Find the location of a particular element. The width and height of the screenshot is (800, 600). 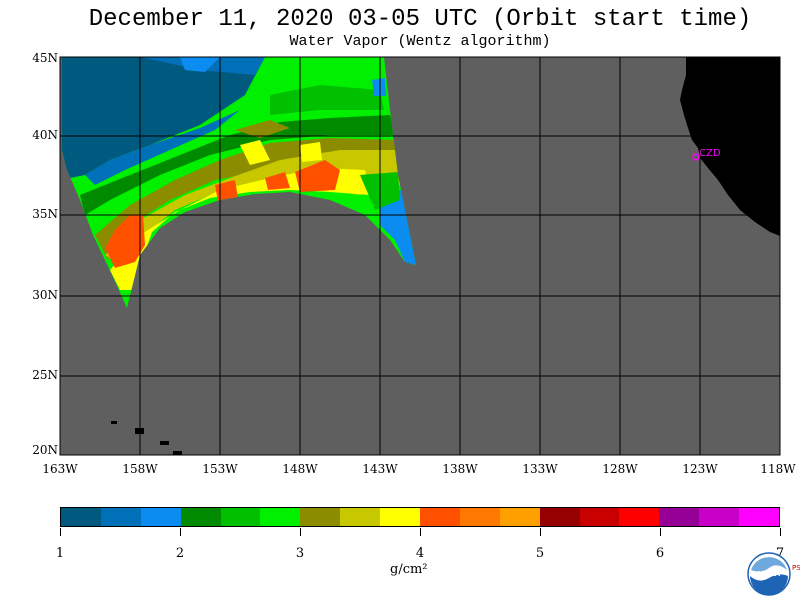

colorbar-tick-label: 4 is located at coordinates (420, 553).